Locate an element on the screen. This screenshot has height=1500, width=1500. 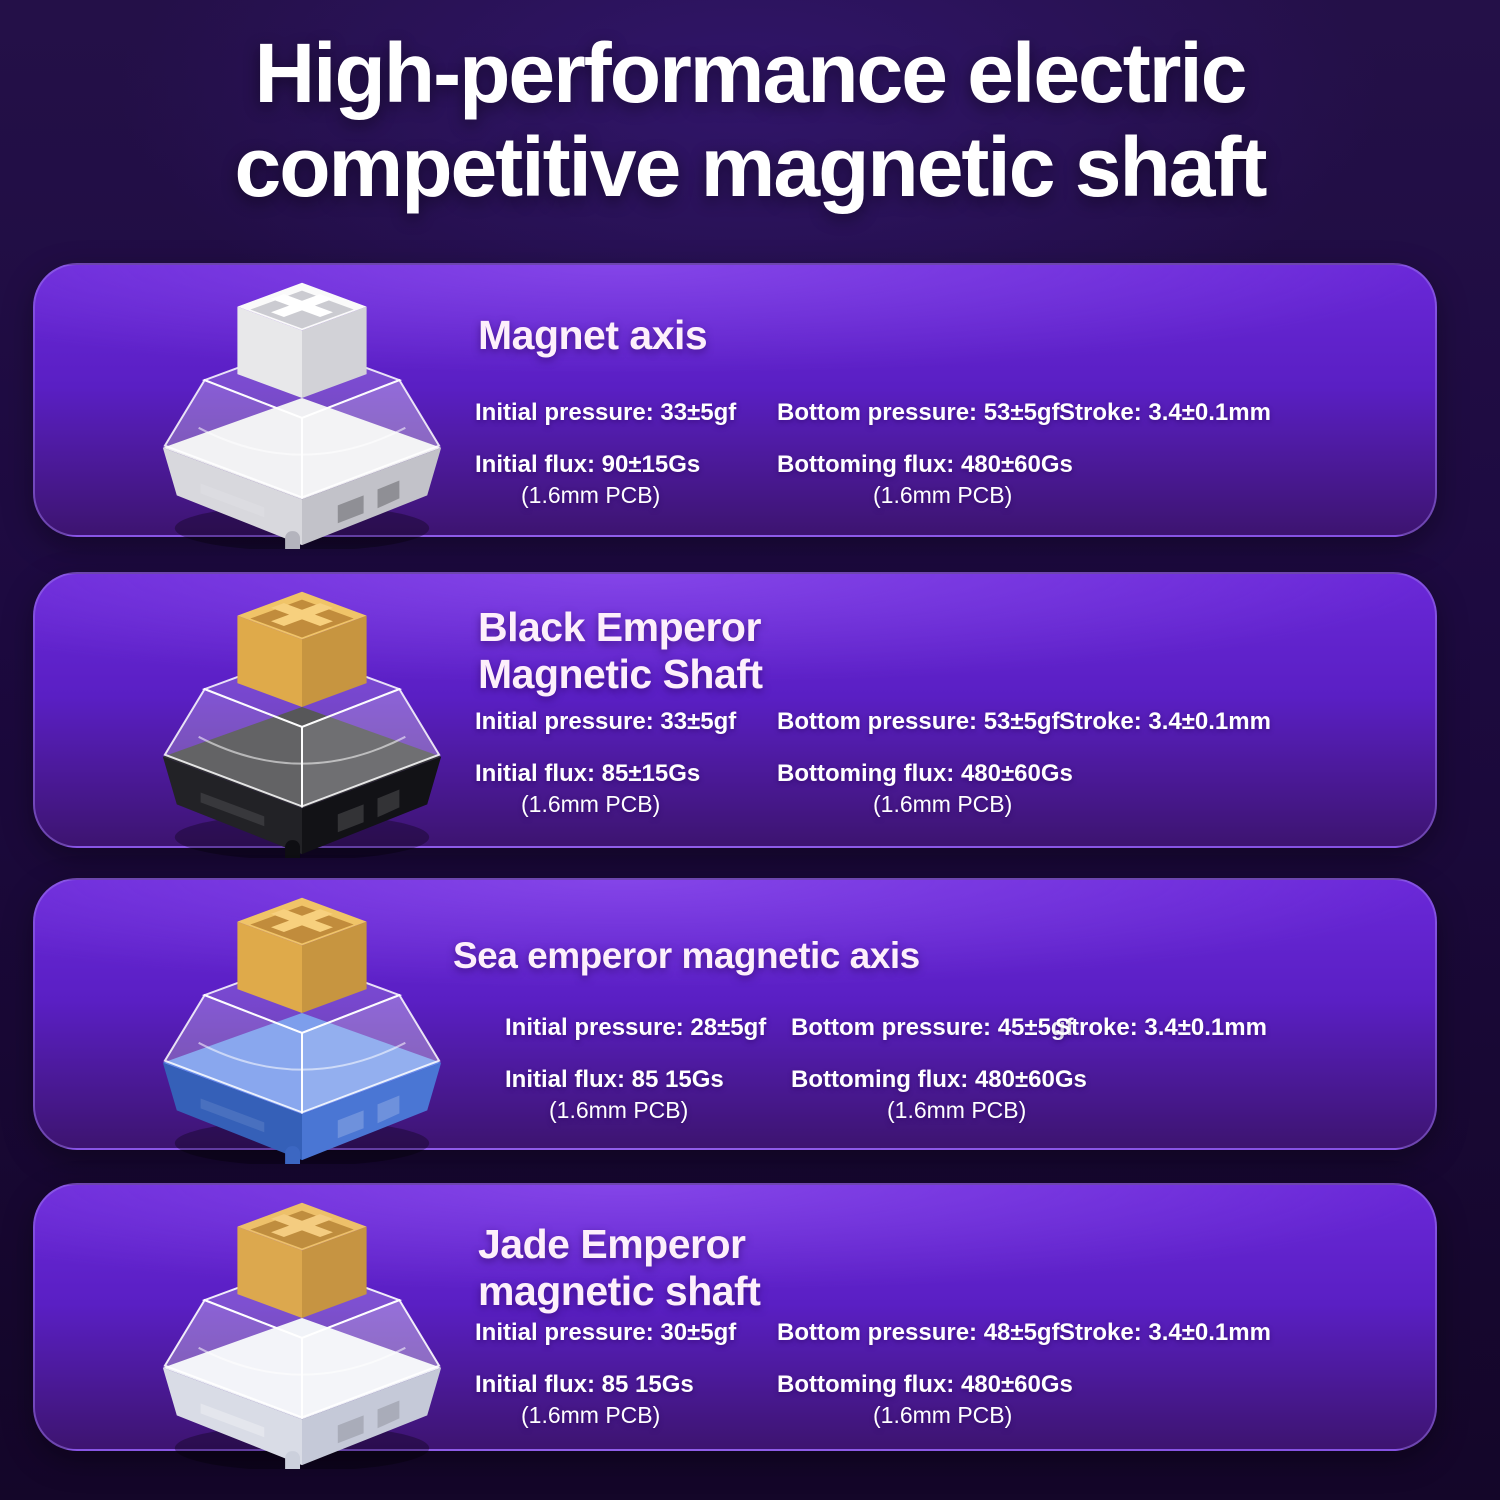
spec-initial-pressure: Initial pressure: 30±5gf is located at coordinates (606, 1332).